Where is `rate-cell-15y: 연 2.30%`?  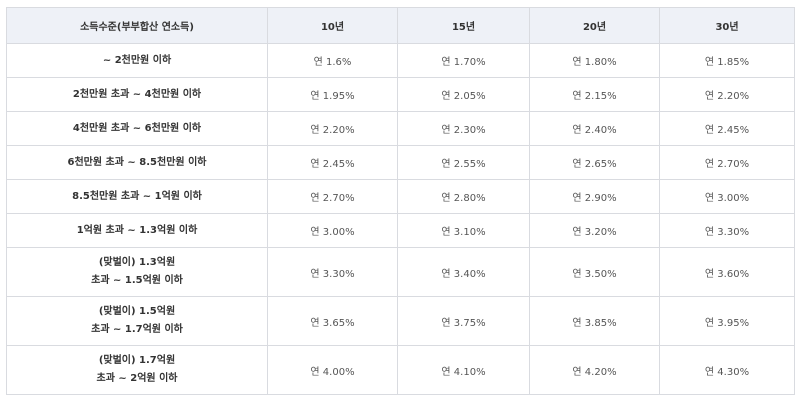 rate-cell-15y: 연 2.30% is located at coordinates (463, 128).